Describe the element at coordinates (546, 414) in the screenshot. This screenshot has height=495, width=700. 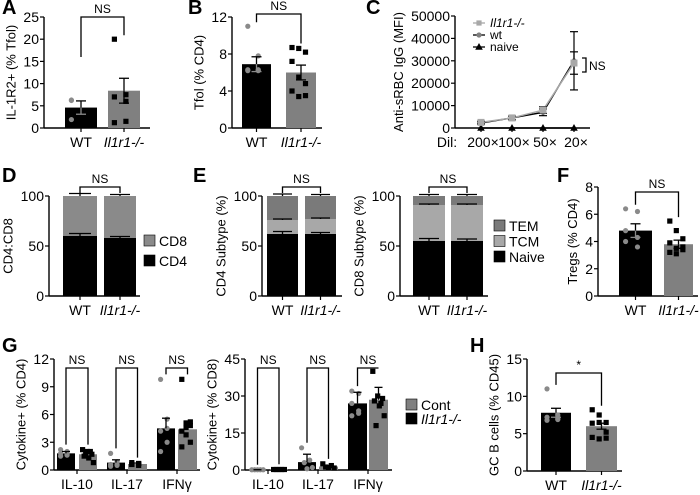
I see `panel-h: 0 5 10 15 GC B cells (% CD45)H WT Il1r1-/- *` at that location.